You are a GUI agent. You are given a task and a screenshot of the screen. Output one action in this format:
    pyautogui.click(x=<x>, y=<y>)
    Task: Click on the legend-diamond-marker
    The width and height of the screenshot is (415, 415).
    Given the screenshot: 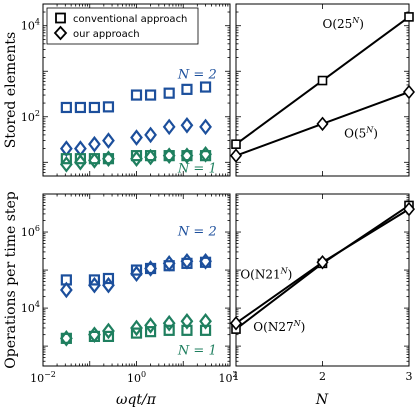 What is the action you would take?
    pyautogui.click(x=60, y=33)
    